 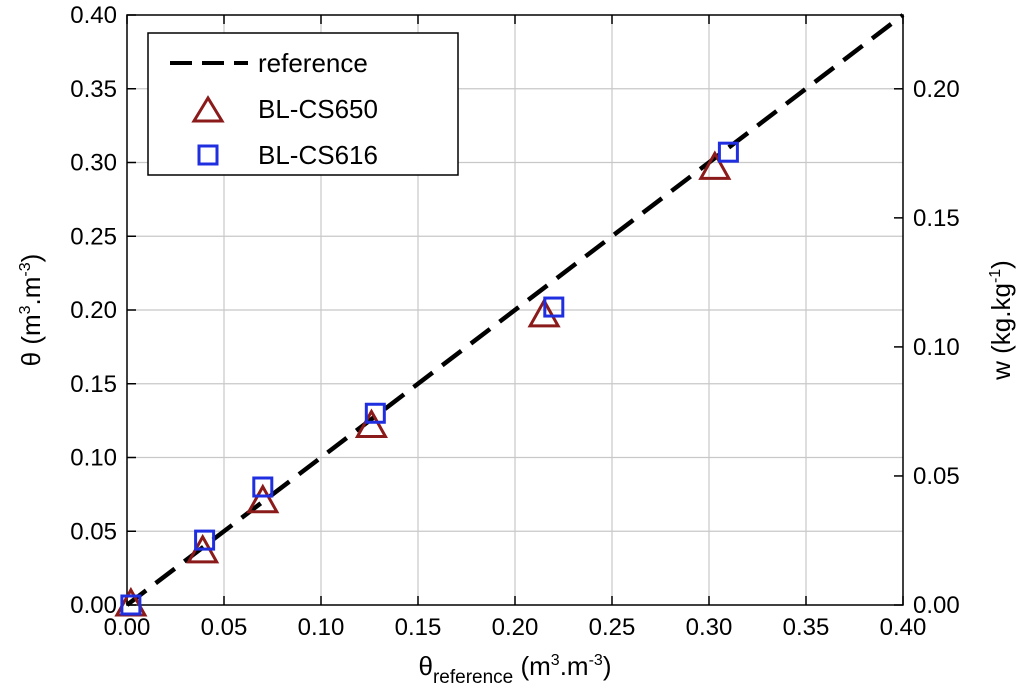 I want to click on x-tick-label: 0.35, so click(x=806, y=627).